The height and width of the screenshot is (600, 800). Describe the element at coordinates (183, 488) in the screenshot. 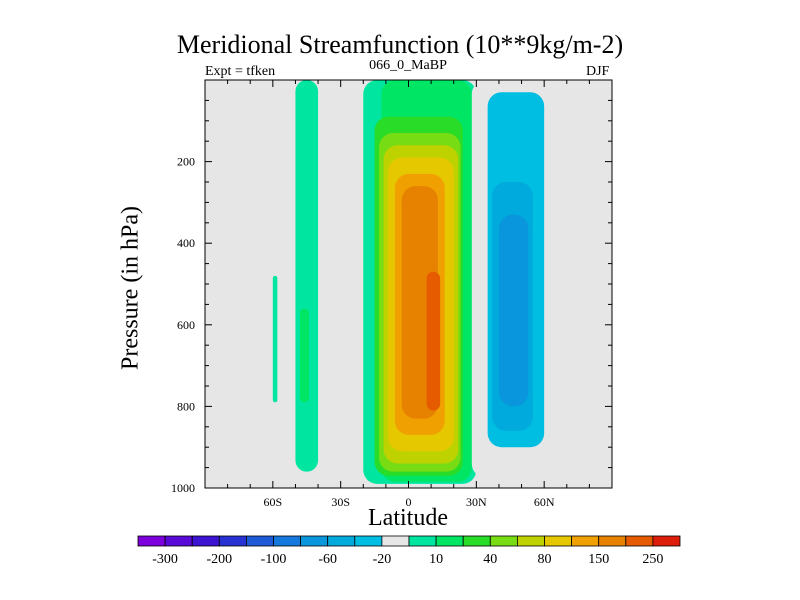

I see `y-tick-label: 1000` at that location.